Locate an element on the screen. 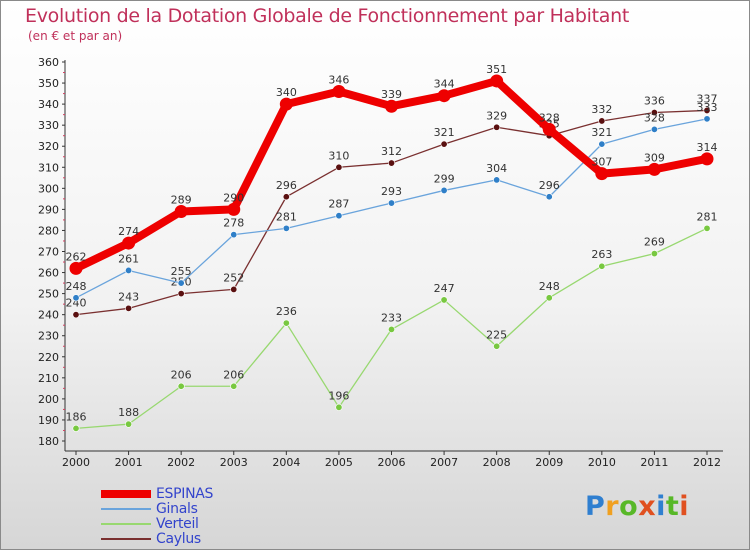 Image resolution: width=750 pixels, height=550 pixels. y-tick-label: 290 is located at coordinates (48, 209).